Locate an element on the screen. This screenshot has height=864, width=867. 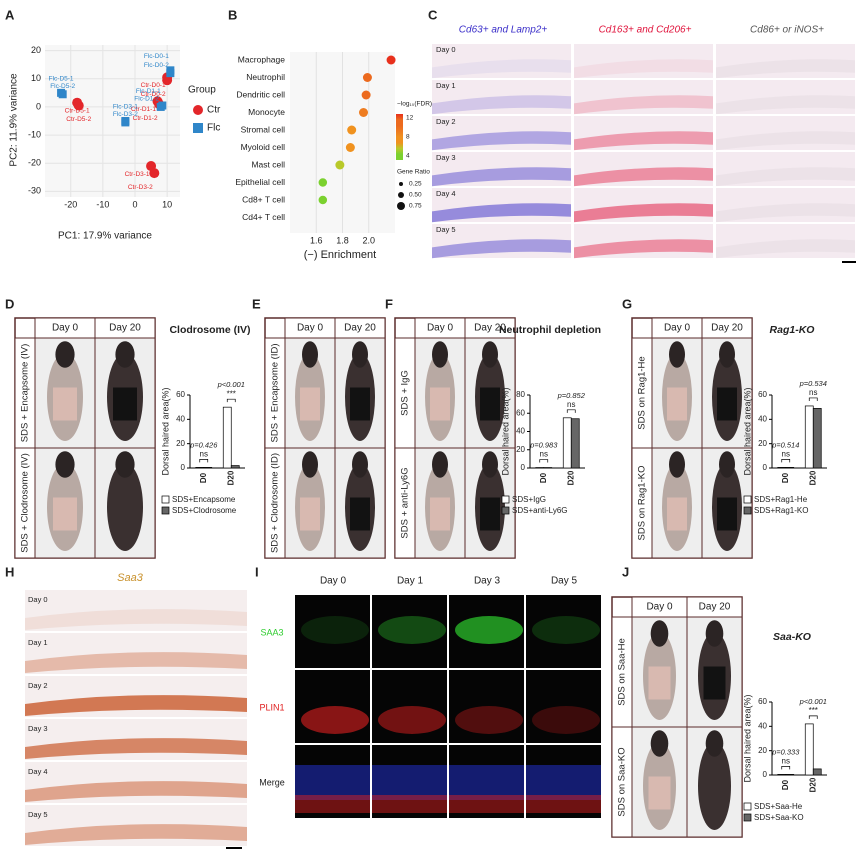
row-label: Day 0 is located at coordinates (446, 49).